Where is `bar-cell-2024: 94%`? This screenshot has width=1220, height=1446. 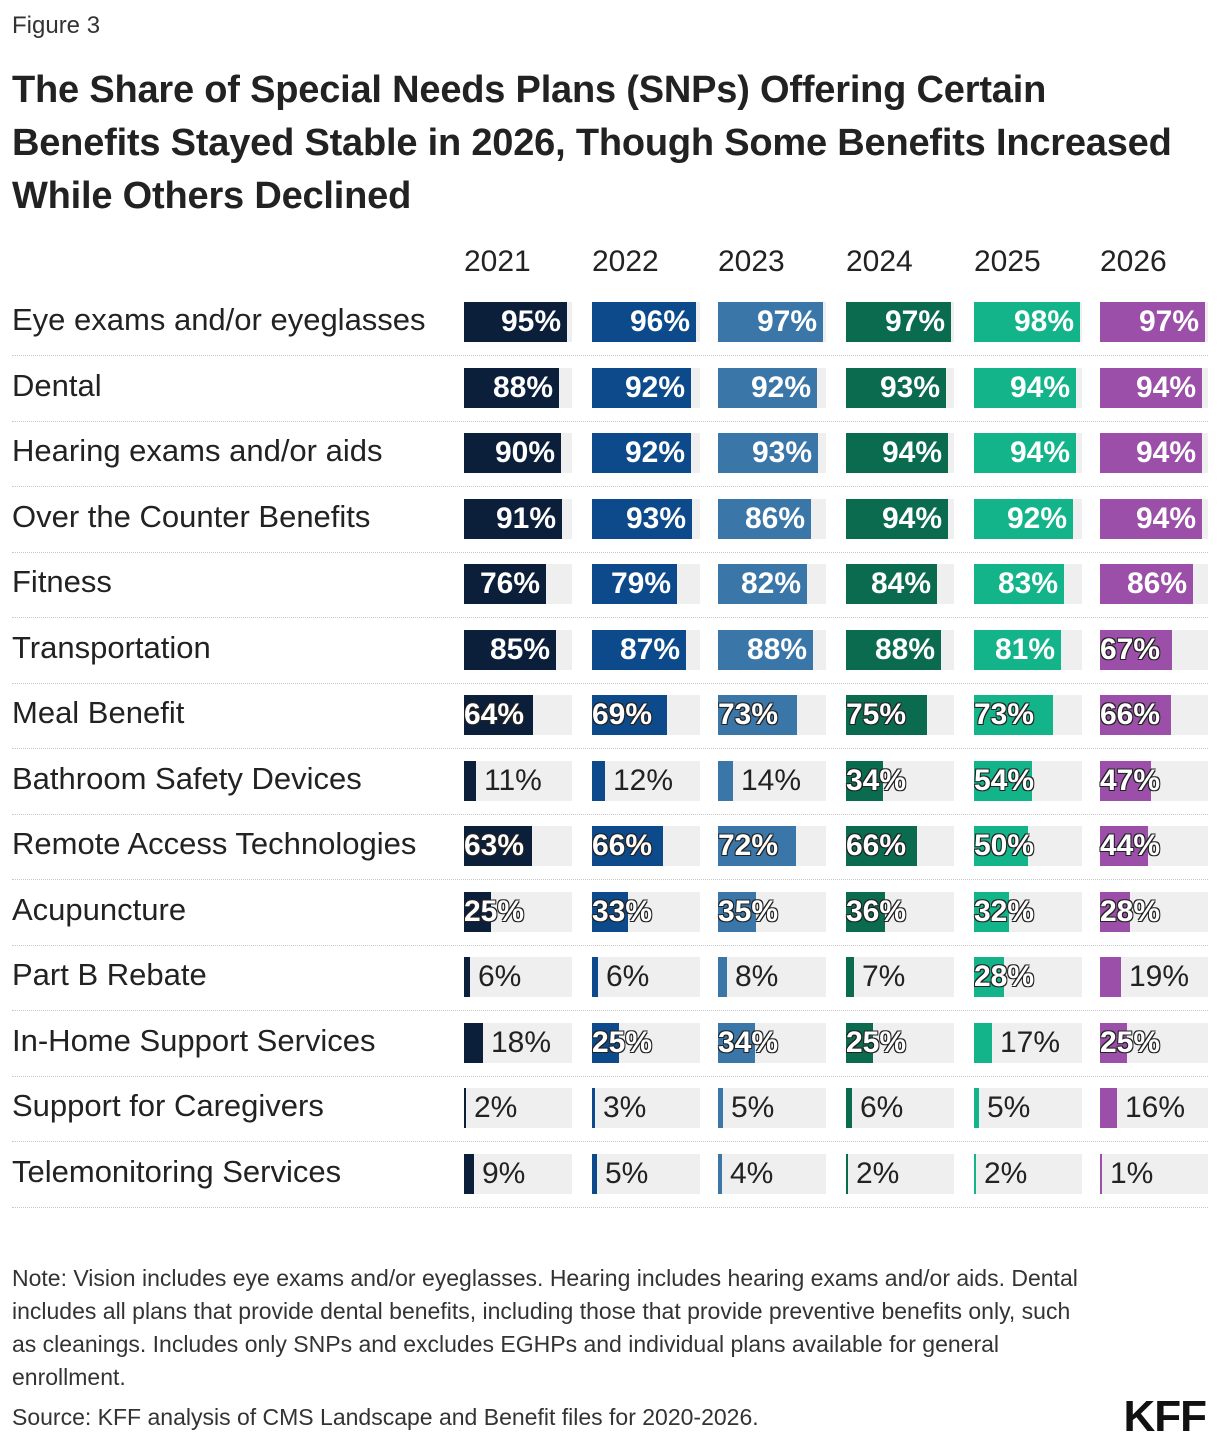 bar-cell-2024: 94% is located at coordinates (900, 518).